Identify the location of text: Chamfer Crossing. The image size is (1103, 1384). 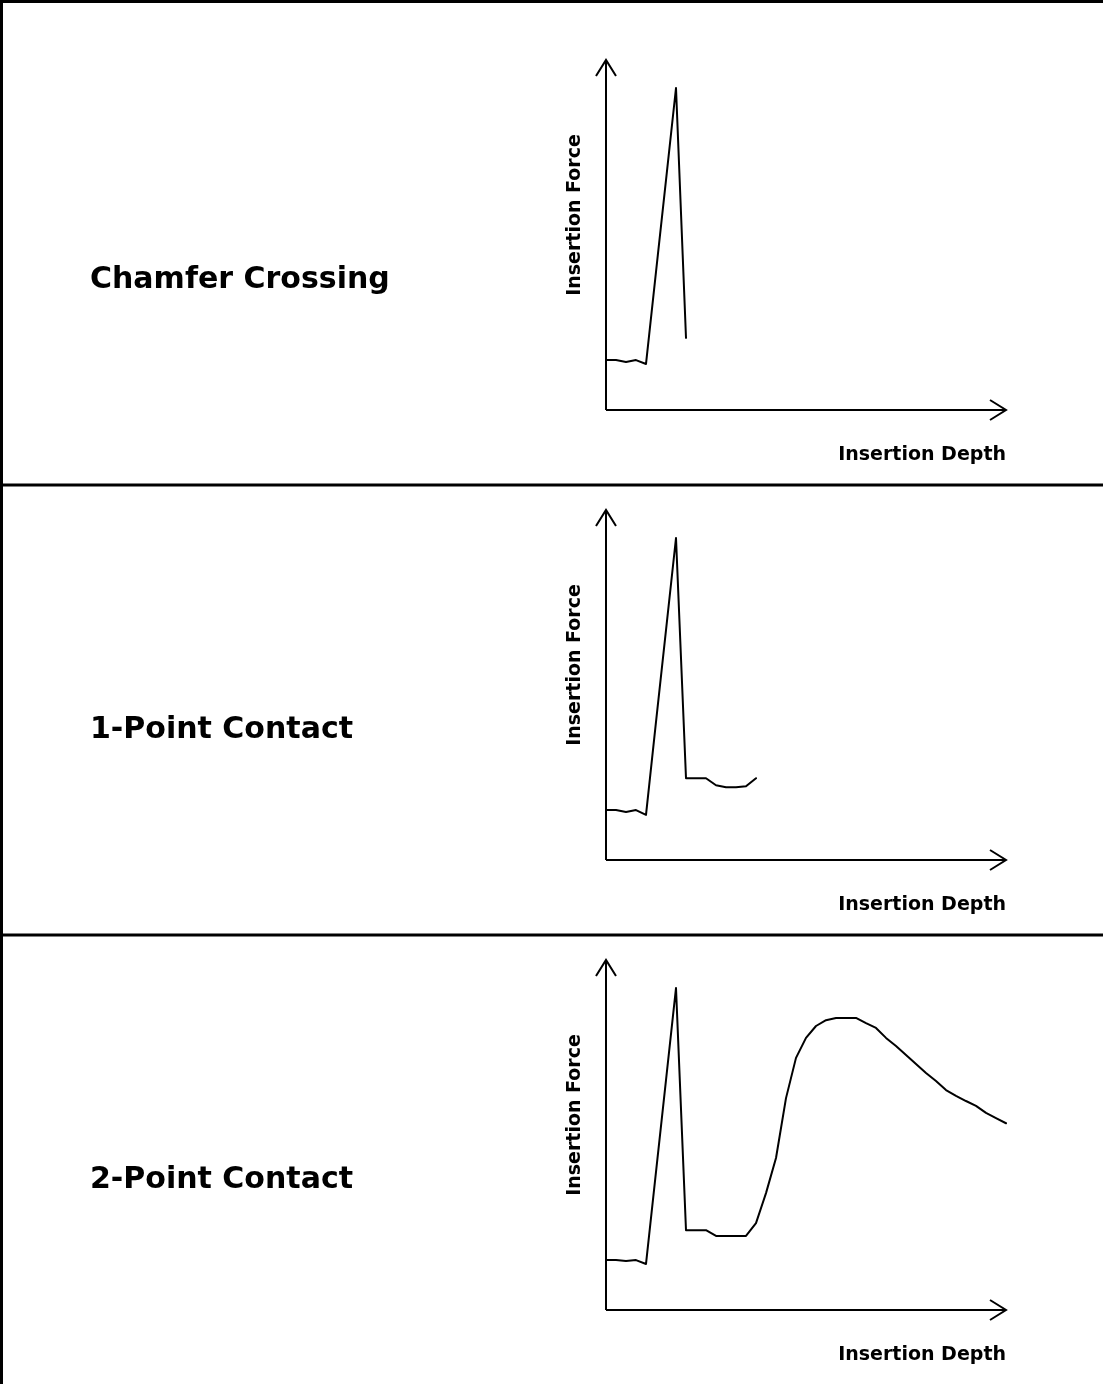
(240, 277).